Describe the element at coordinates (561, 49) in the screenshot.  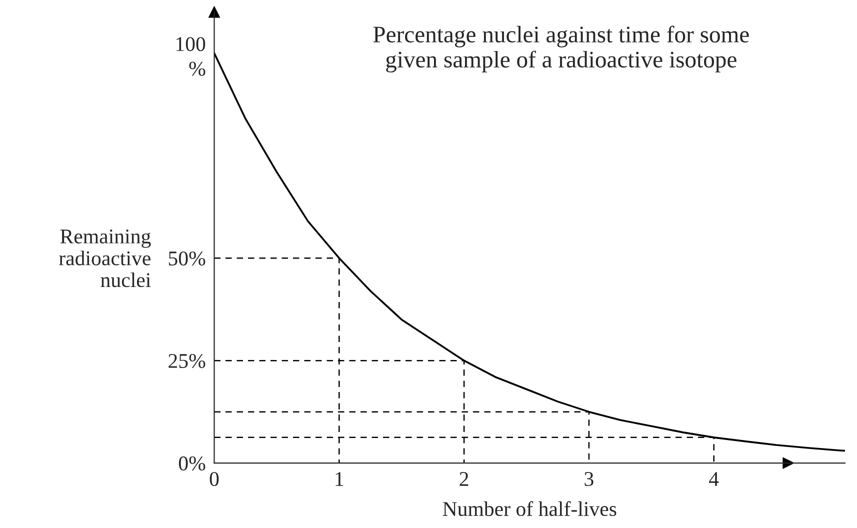
I see `text: Percentage nuclei against time for some given sample of a radioactive isotope` at that location.